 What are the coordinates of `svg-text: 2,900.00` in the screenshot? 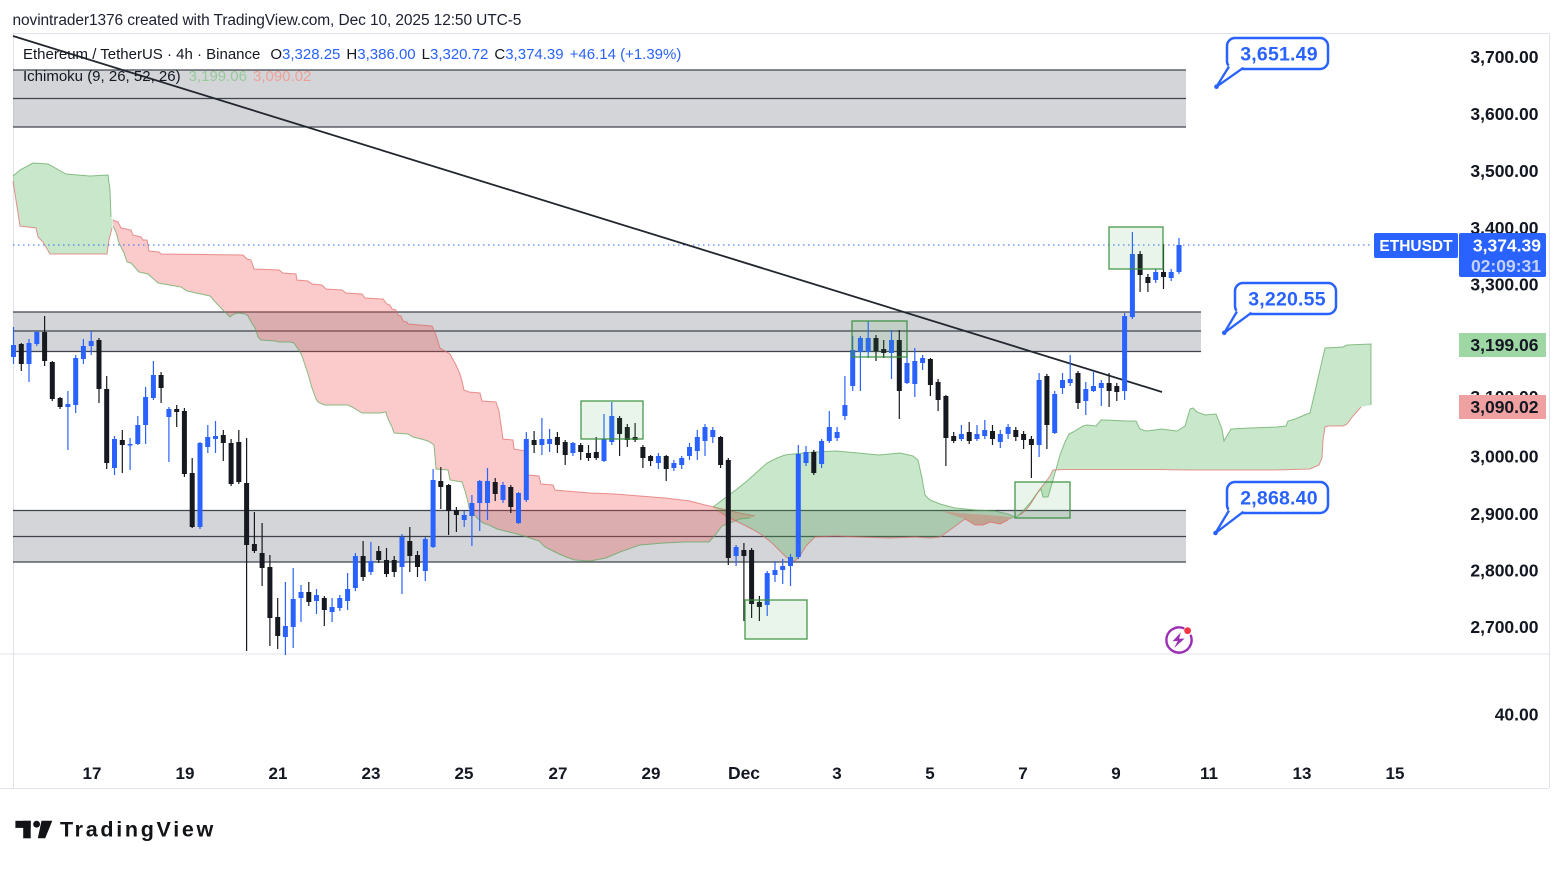 It's located at (1504, 514).